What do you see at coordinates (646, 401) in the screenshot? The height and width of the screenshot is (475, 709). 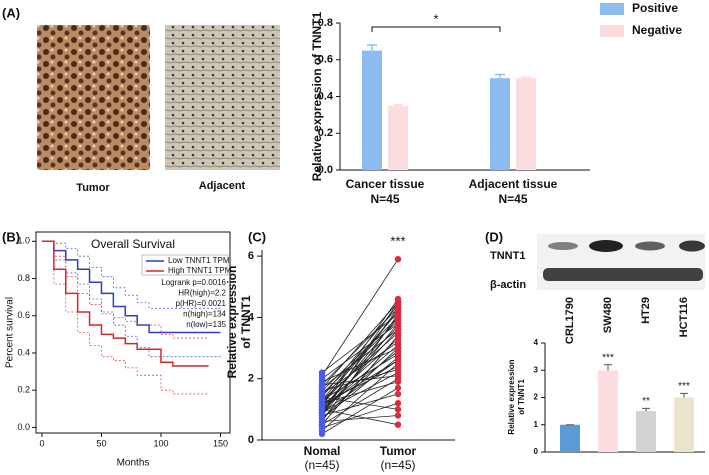 I see `annotation: **` at bounding box center [646, 401].